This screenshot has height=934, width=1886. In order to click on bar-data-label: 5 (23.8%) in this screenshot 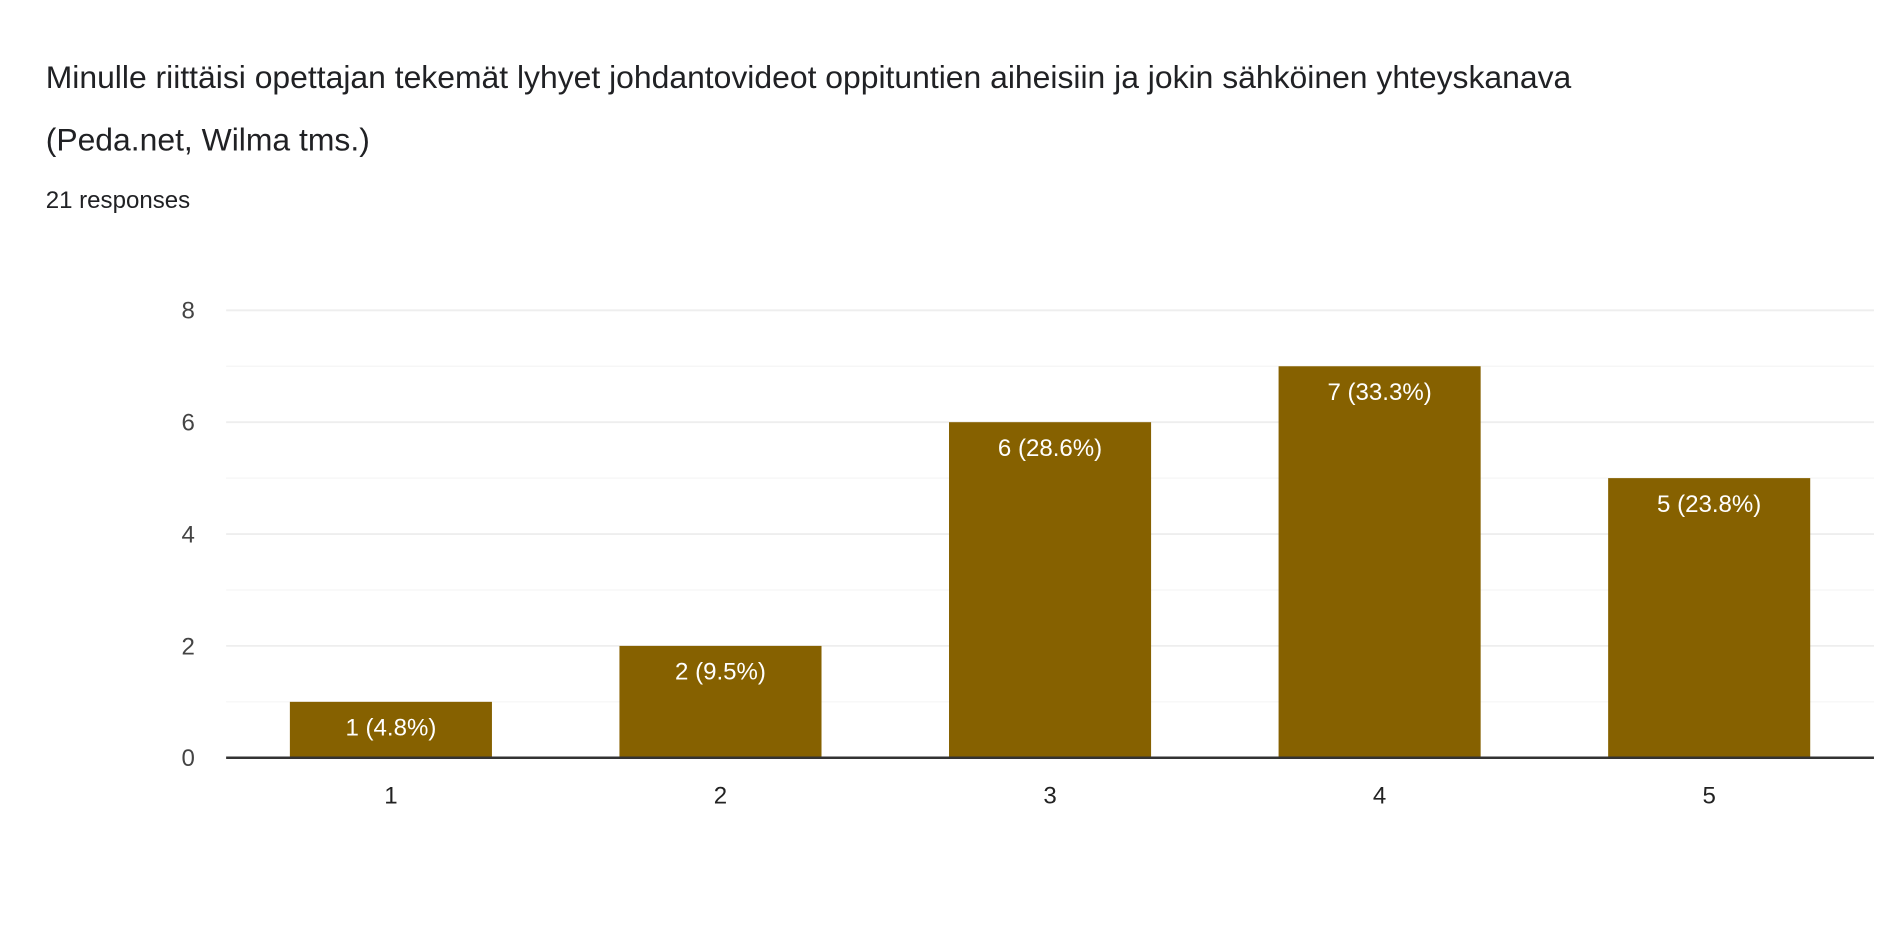, I will do `click(1709, 504)`.